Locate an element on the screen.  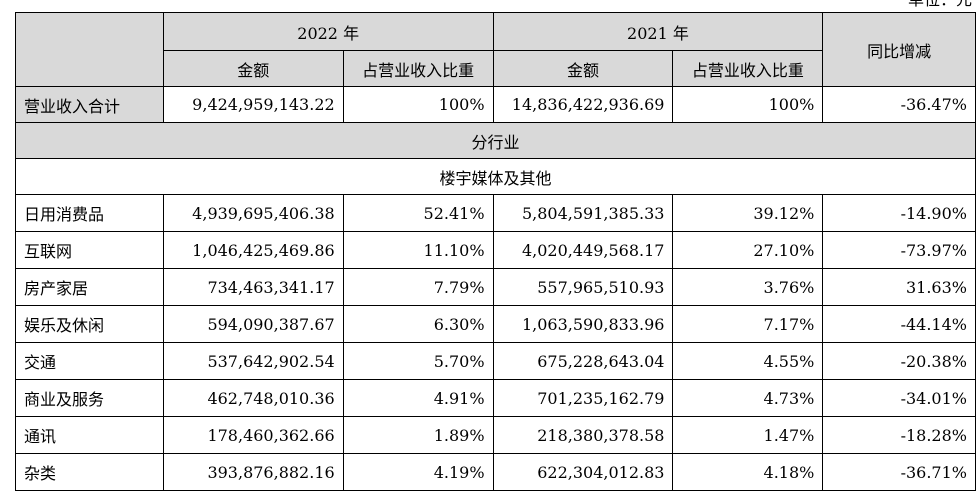
row-yoy: -36.71% is located at coordinates (899, 472).